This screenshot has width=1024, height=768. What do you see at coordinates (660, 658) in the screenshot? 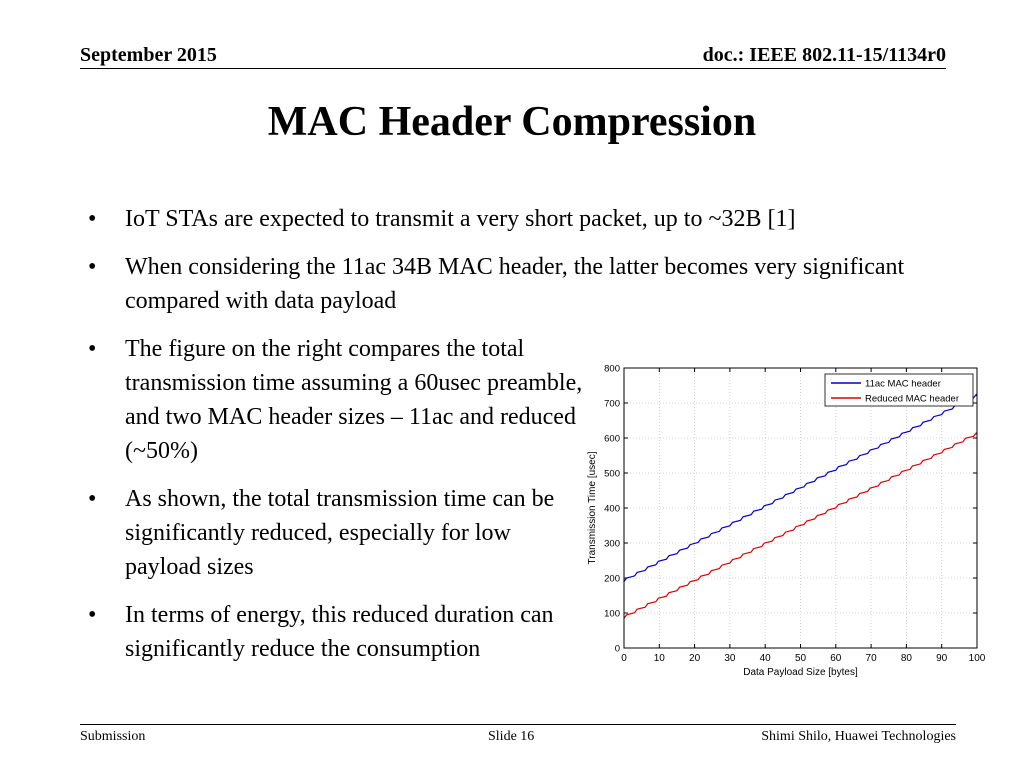
I see `x-tick-label: 10` at bounding box center [660, 658].